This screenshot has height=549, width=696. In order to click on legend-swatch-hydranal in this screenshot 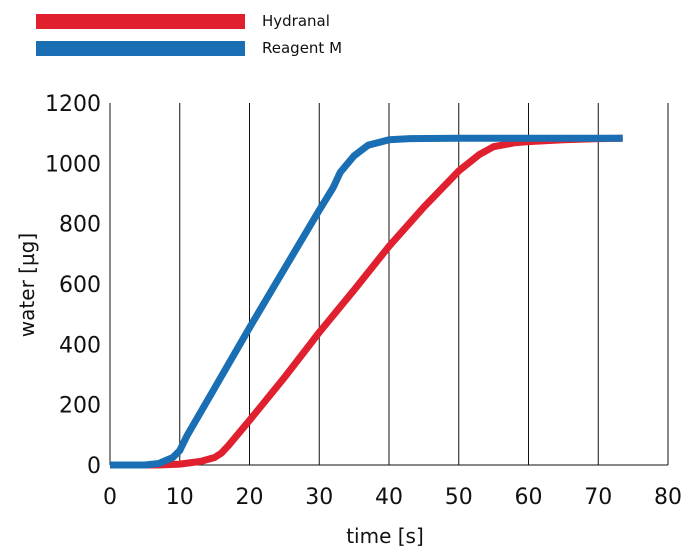, I will do `click(140, 21)`.